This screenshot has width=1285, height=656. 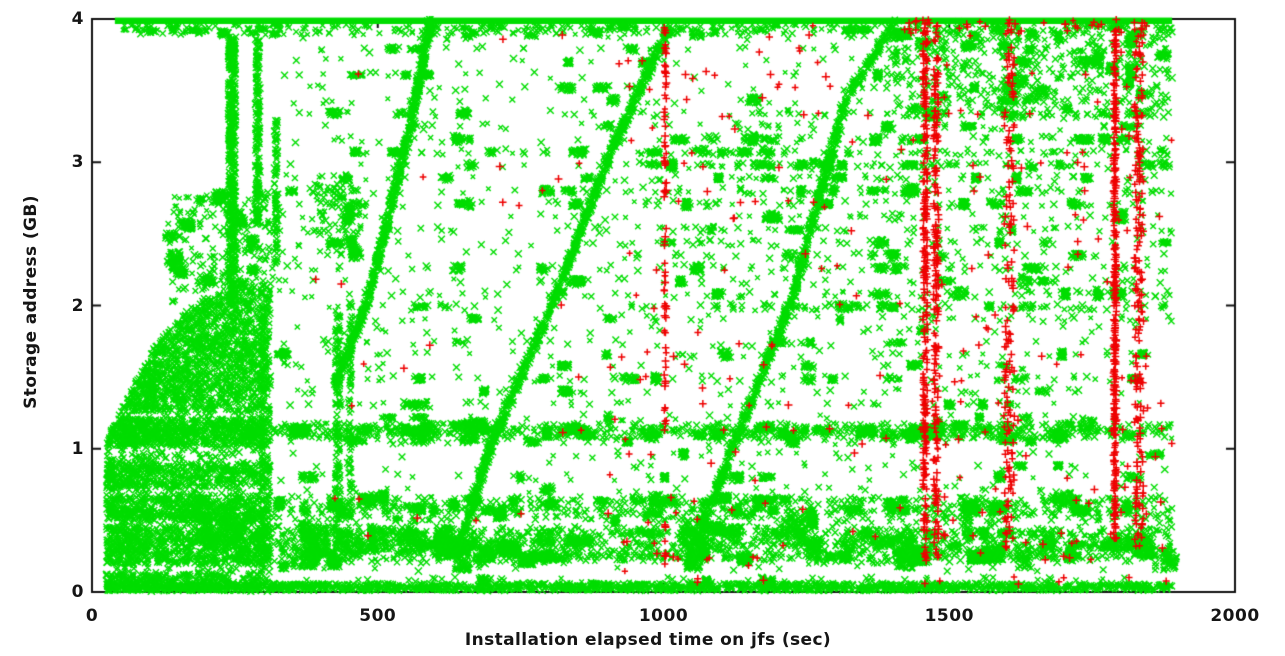 What do you see at coordinates (663, 616) in the screenshot?
I see `x-tick-label: 1000` at bounding box center [663, 616].